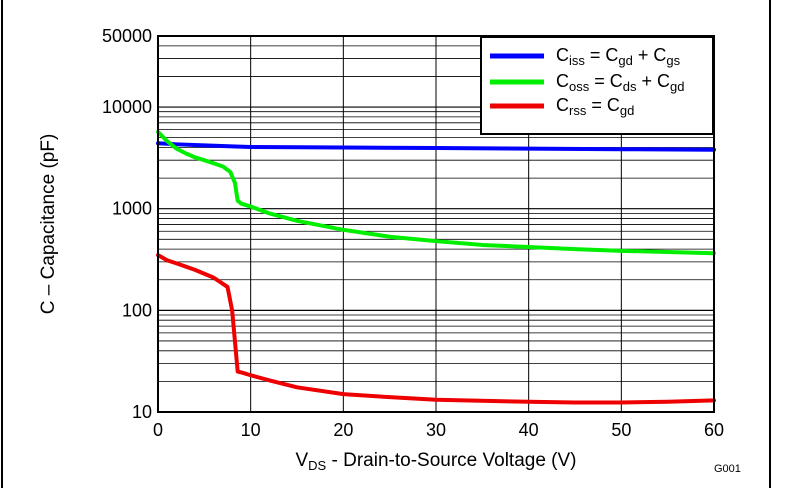  I want to click on y-tick-label: 1000, so click(132, 209).